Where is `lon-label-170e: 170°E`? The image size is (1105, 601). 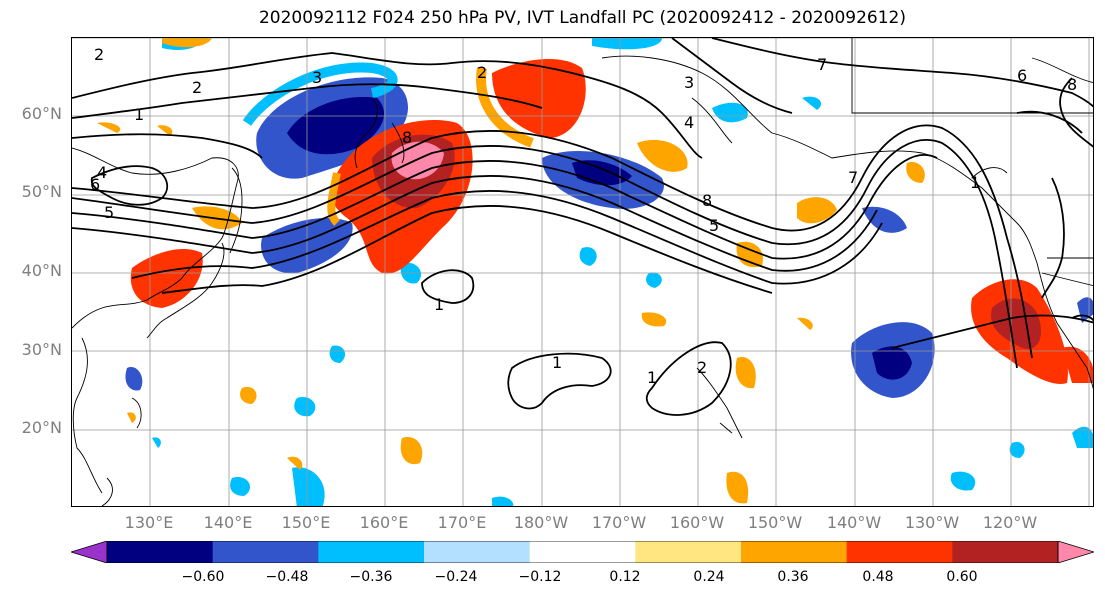 lon-label-170e: 170°E is located at coordinates (462, 522).